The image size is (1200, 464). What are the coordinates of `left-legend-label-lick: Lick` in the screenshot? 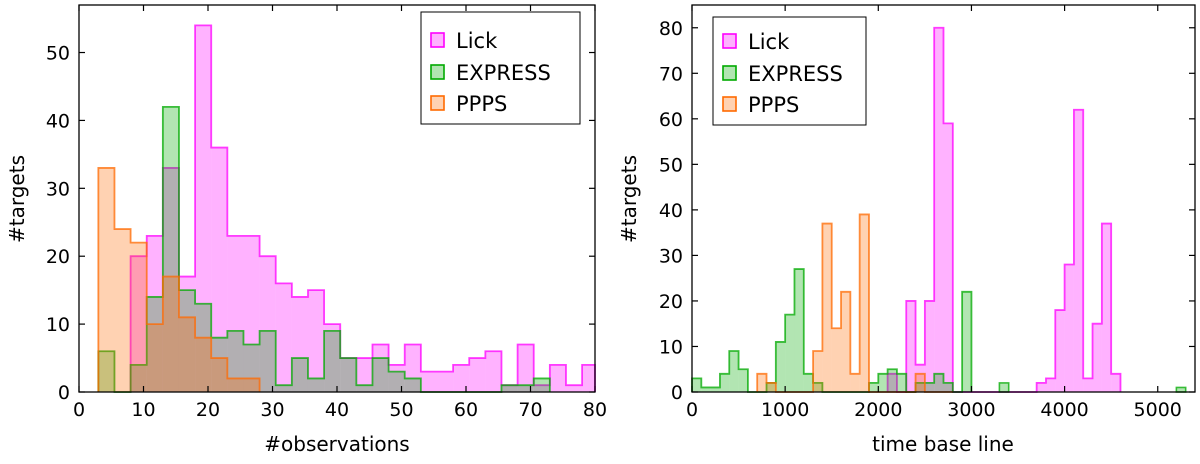 It's located at (477, 41).